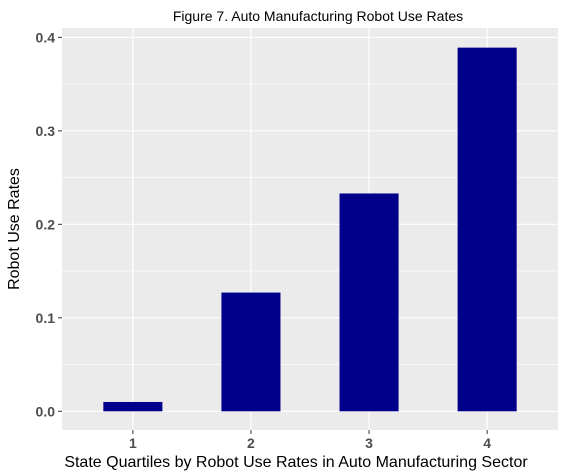 This screenshot has width=570, height=472. What do you see at coordinates (46, 318) in the screenshot?
I see `y-tick-label: 0.1` at bounding box center [46, 318].